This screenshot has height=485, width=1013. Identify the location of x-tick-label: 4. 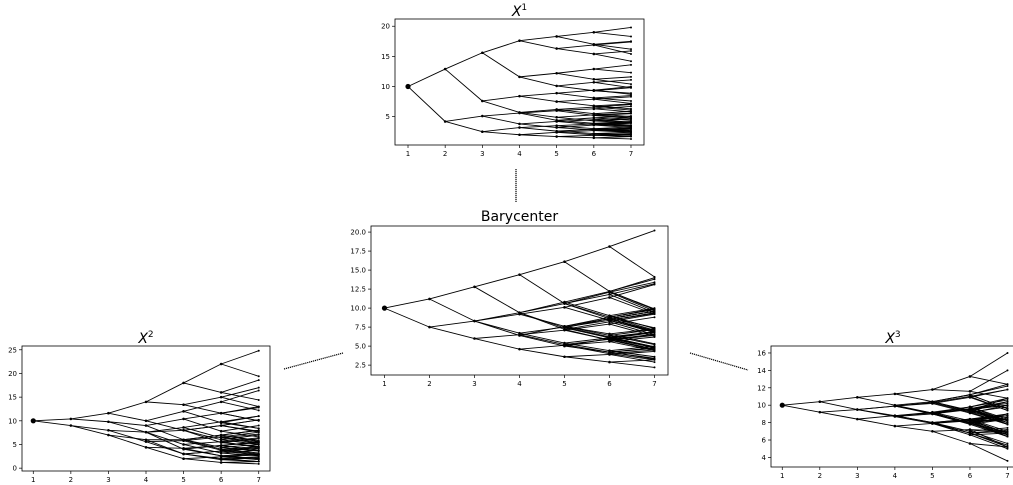
(519, 384).